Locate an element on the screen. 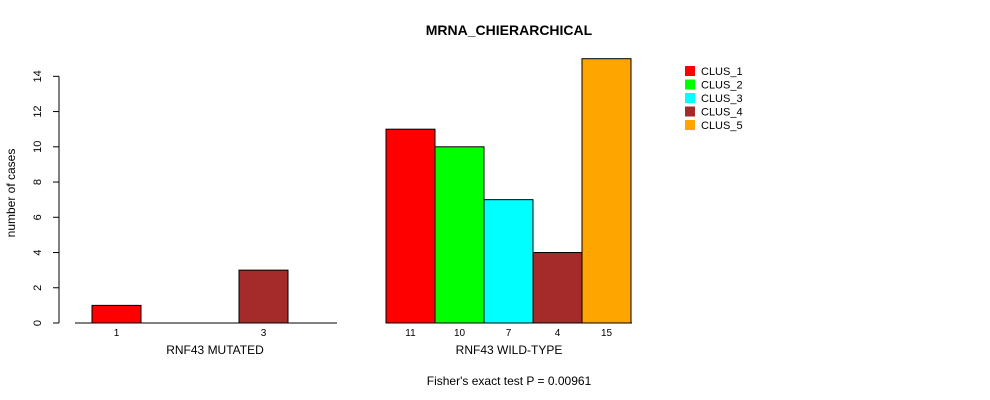 Image resolution: width=990 pixels, height=400 pixels. legend-label: CLUS_1 is located at coordinates (722, 72).